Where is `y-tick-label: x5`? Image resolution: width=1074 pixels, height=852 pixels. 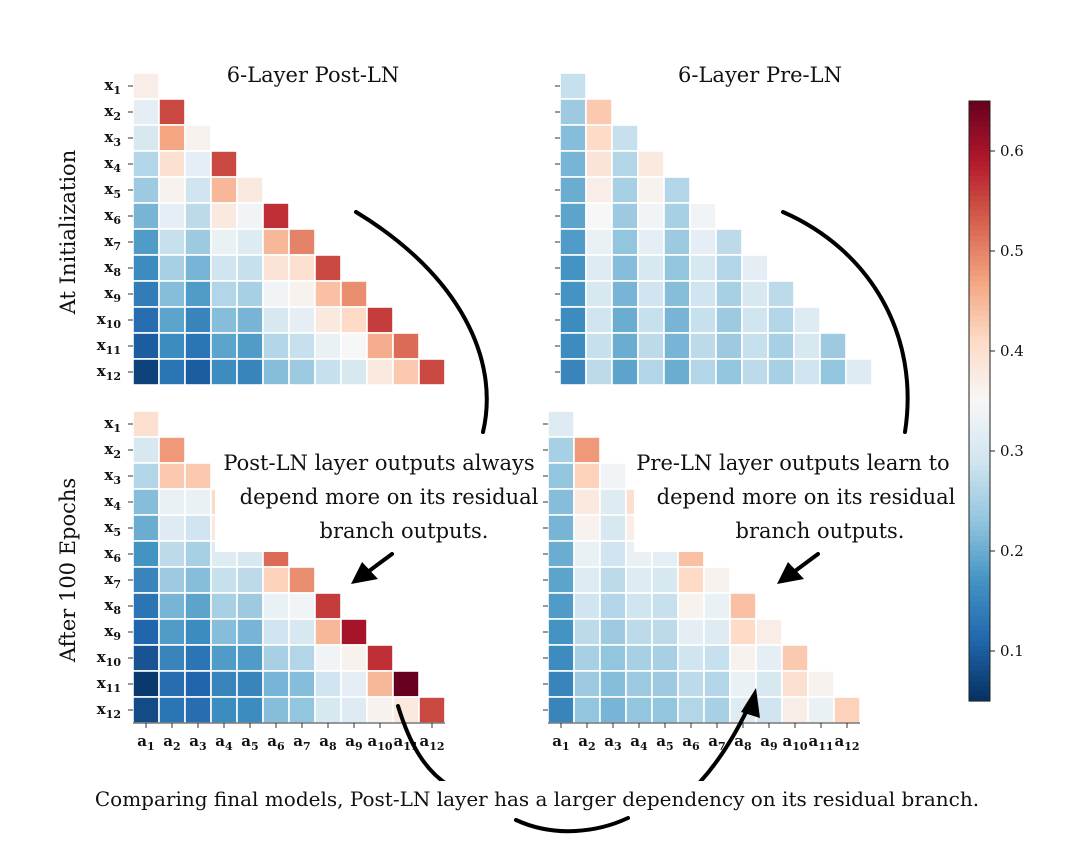 y-tick-label: x5 is located at coordinates (112, 528).